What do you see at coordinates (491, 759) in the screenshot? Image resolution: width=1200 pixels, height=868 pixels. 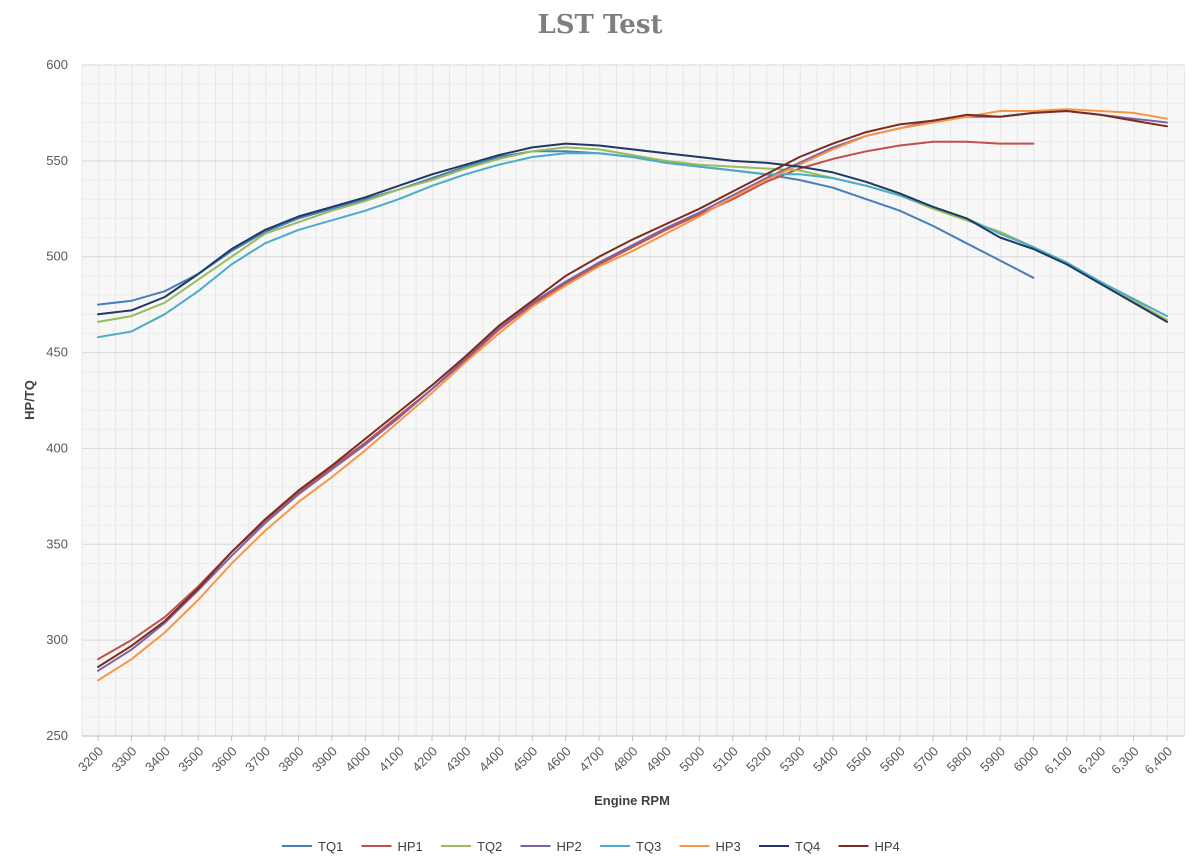 I see `x-tick-label: 4400` at bounding box center [491, 759].